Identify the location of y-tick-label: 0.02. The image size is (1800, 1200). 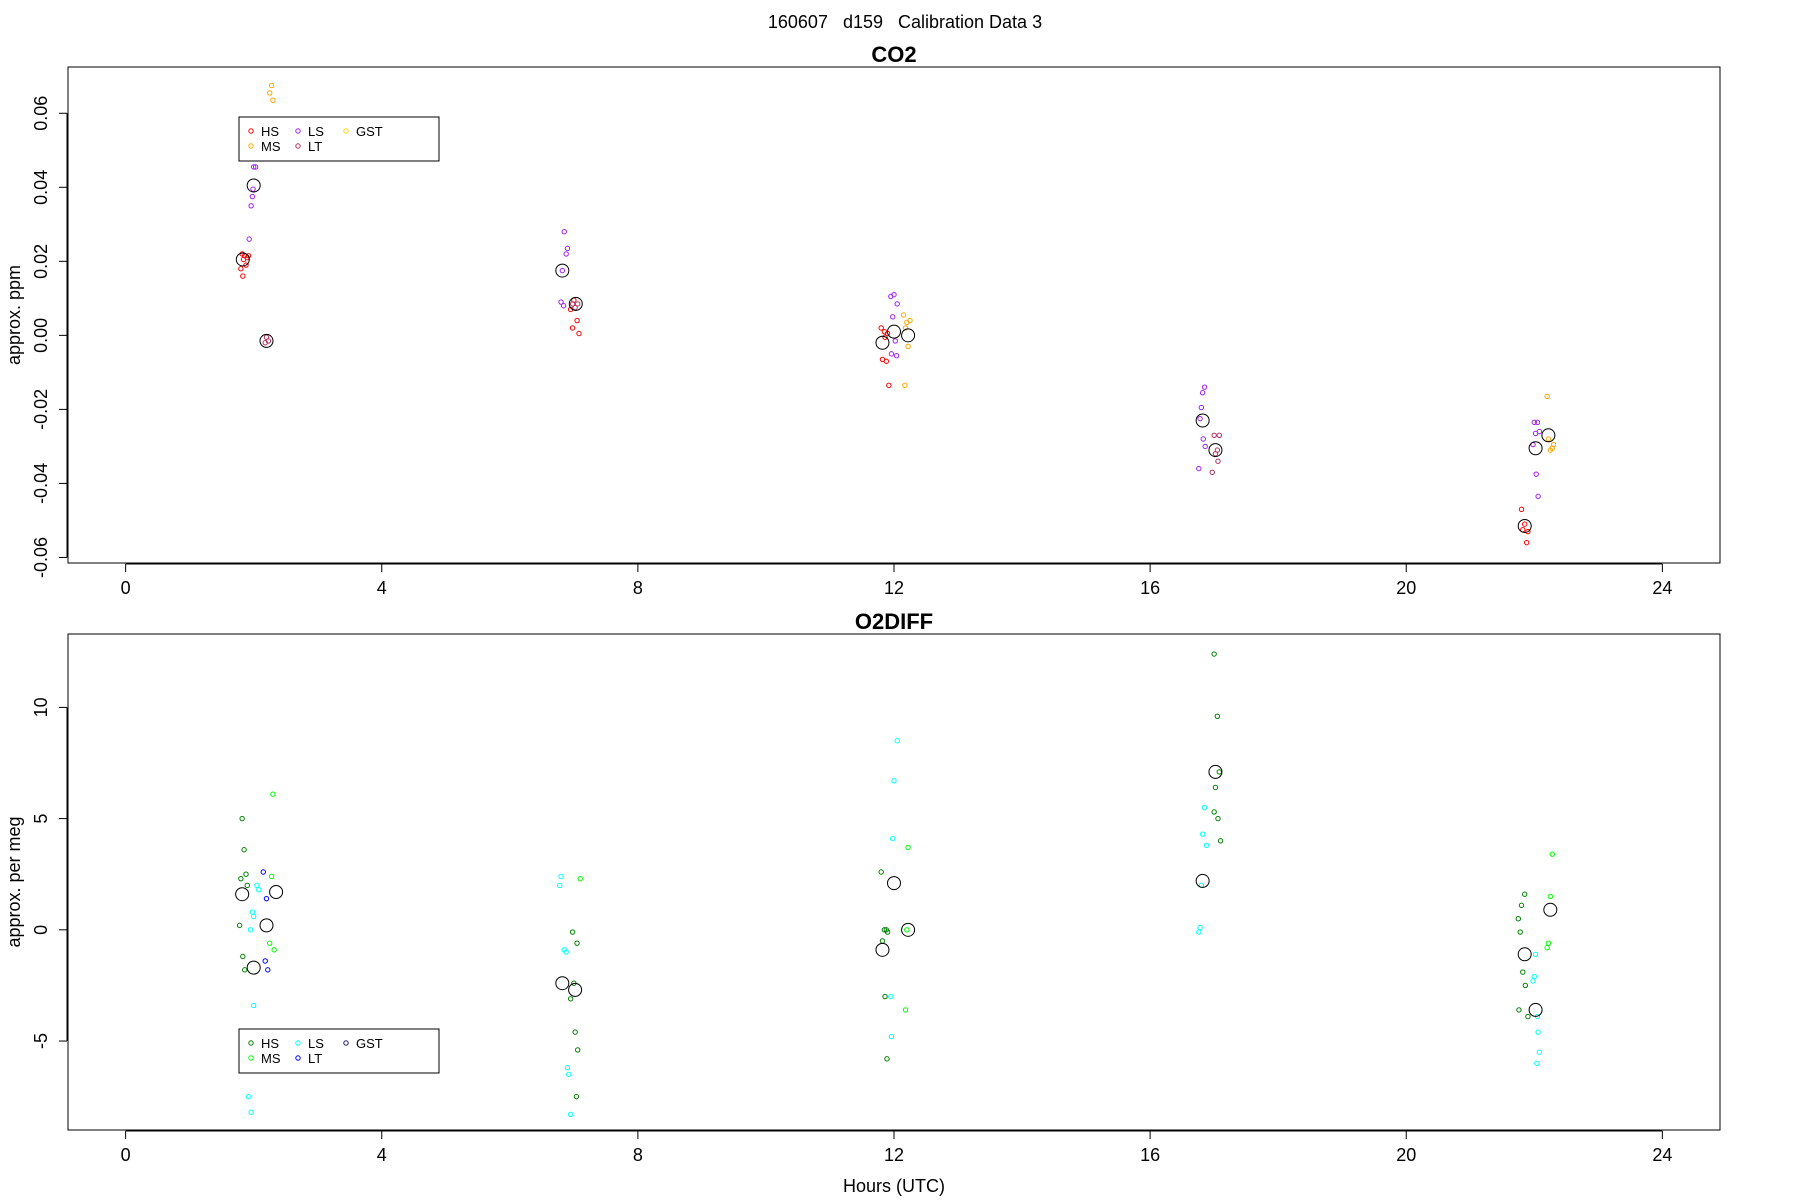
(41, 261).